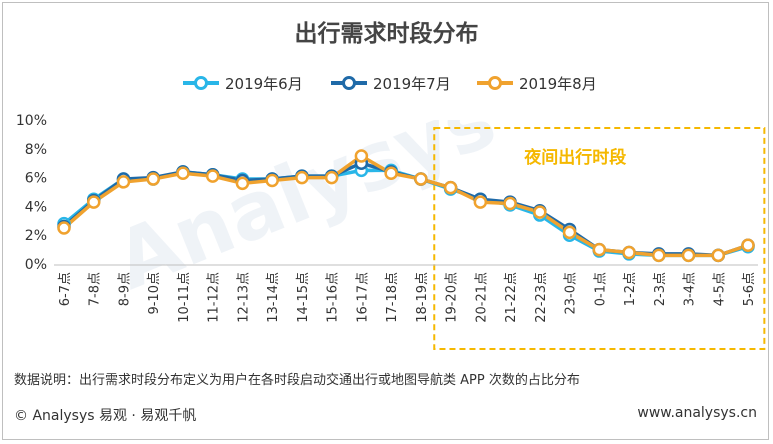  I want to click on x-tick-label: 4-5点, so click(719, 289).